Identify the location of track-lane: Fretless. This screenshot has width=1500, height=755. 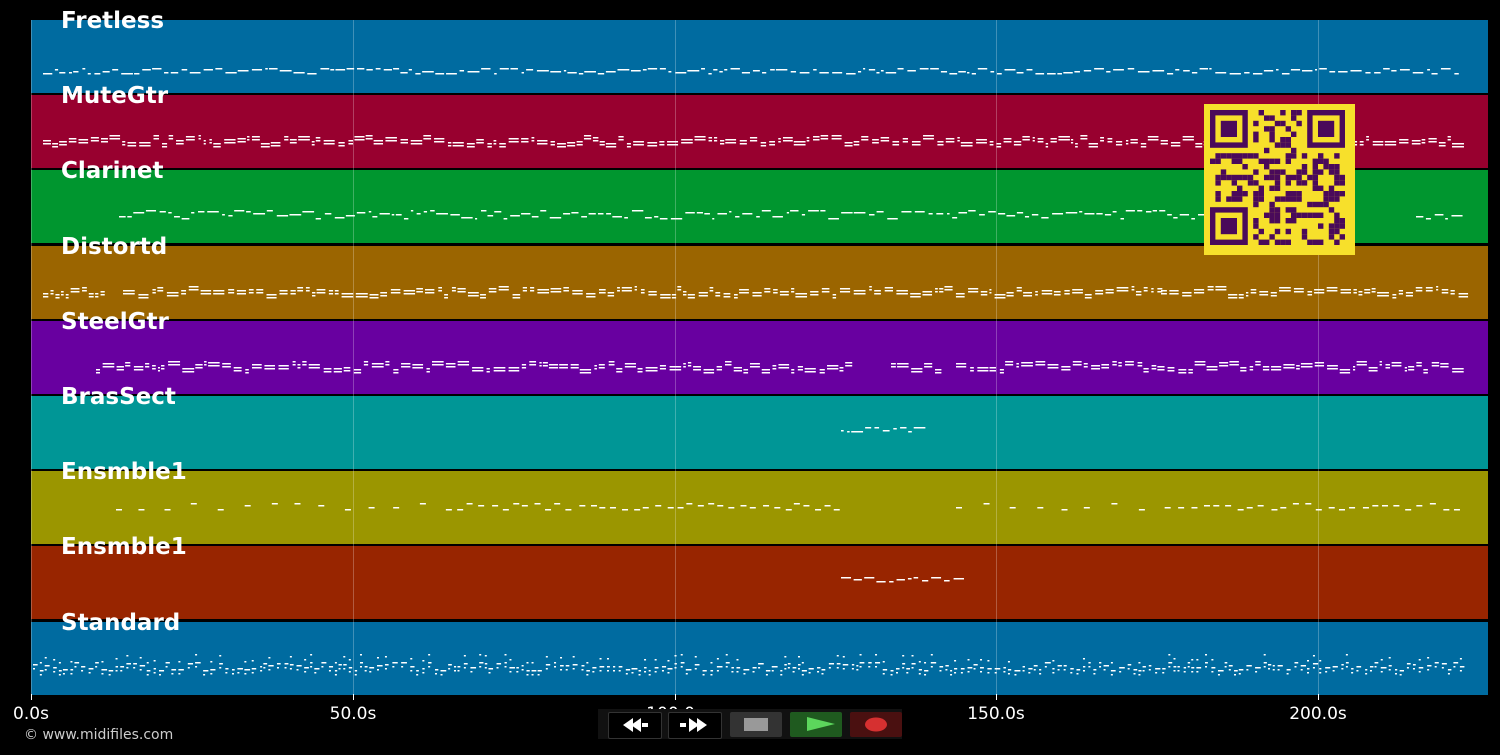
(759, 50).